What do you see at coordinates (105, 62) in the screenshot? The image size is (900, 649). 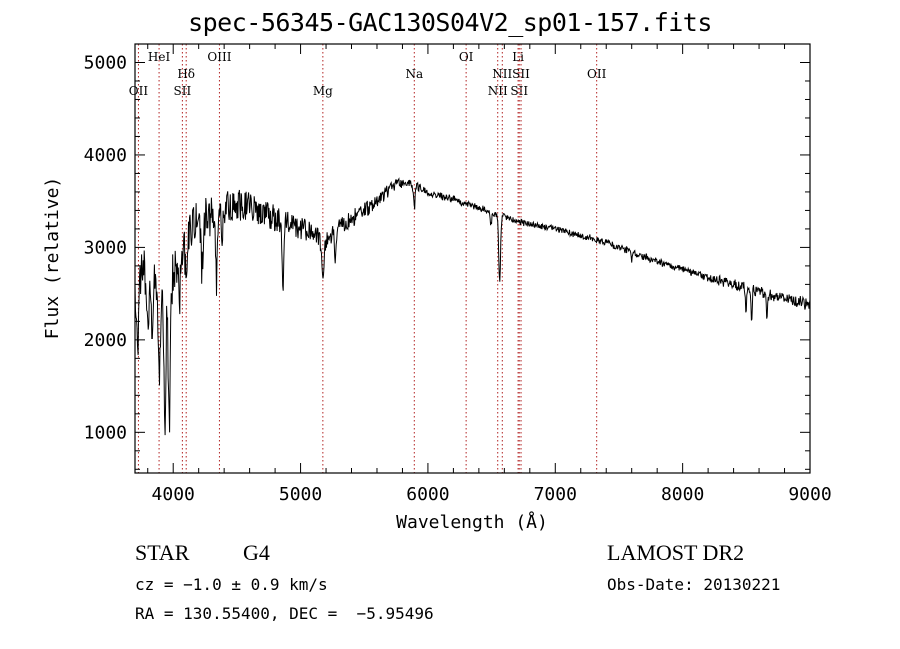 I see `y-tick-label: 5000` at bounding box center [105, 62].